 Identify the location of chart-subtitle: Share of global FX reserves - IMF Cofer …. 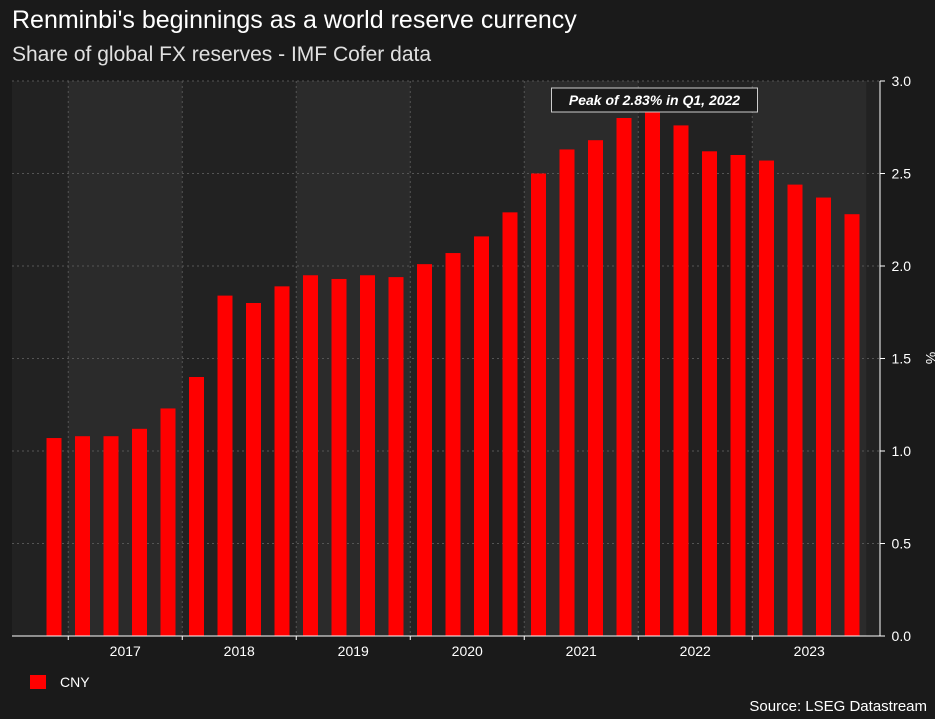
(222, 54).